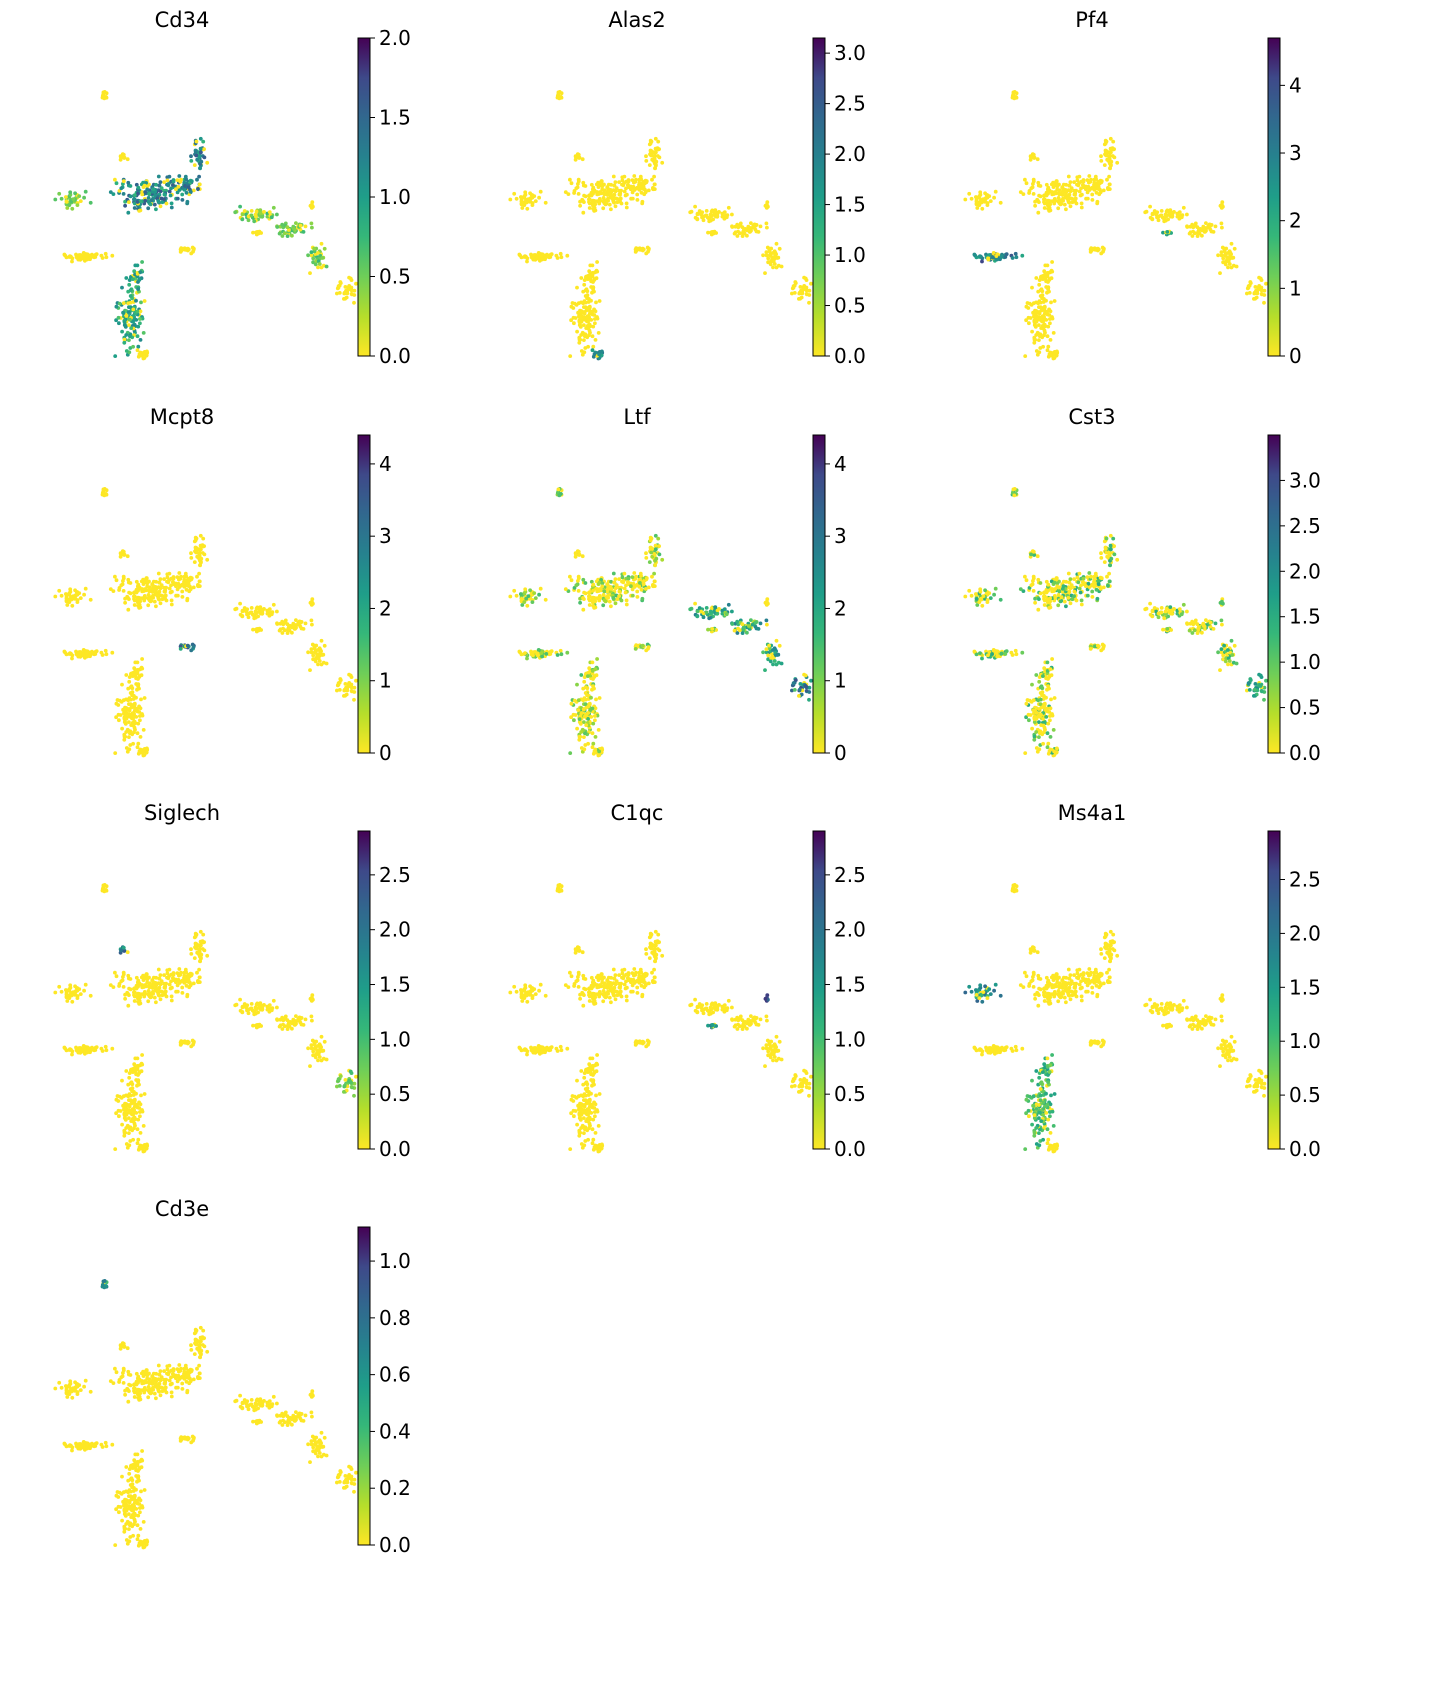 The height and width of the screenshot is (1688, 1436). I want to click on colorbar-tick-label: 1, so click(385, 681).